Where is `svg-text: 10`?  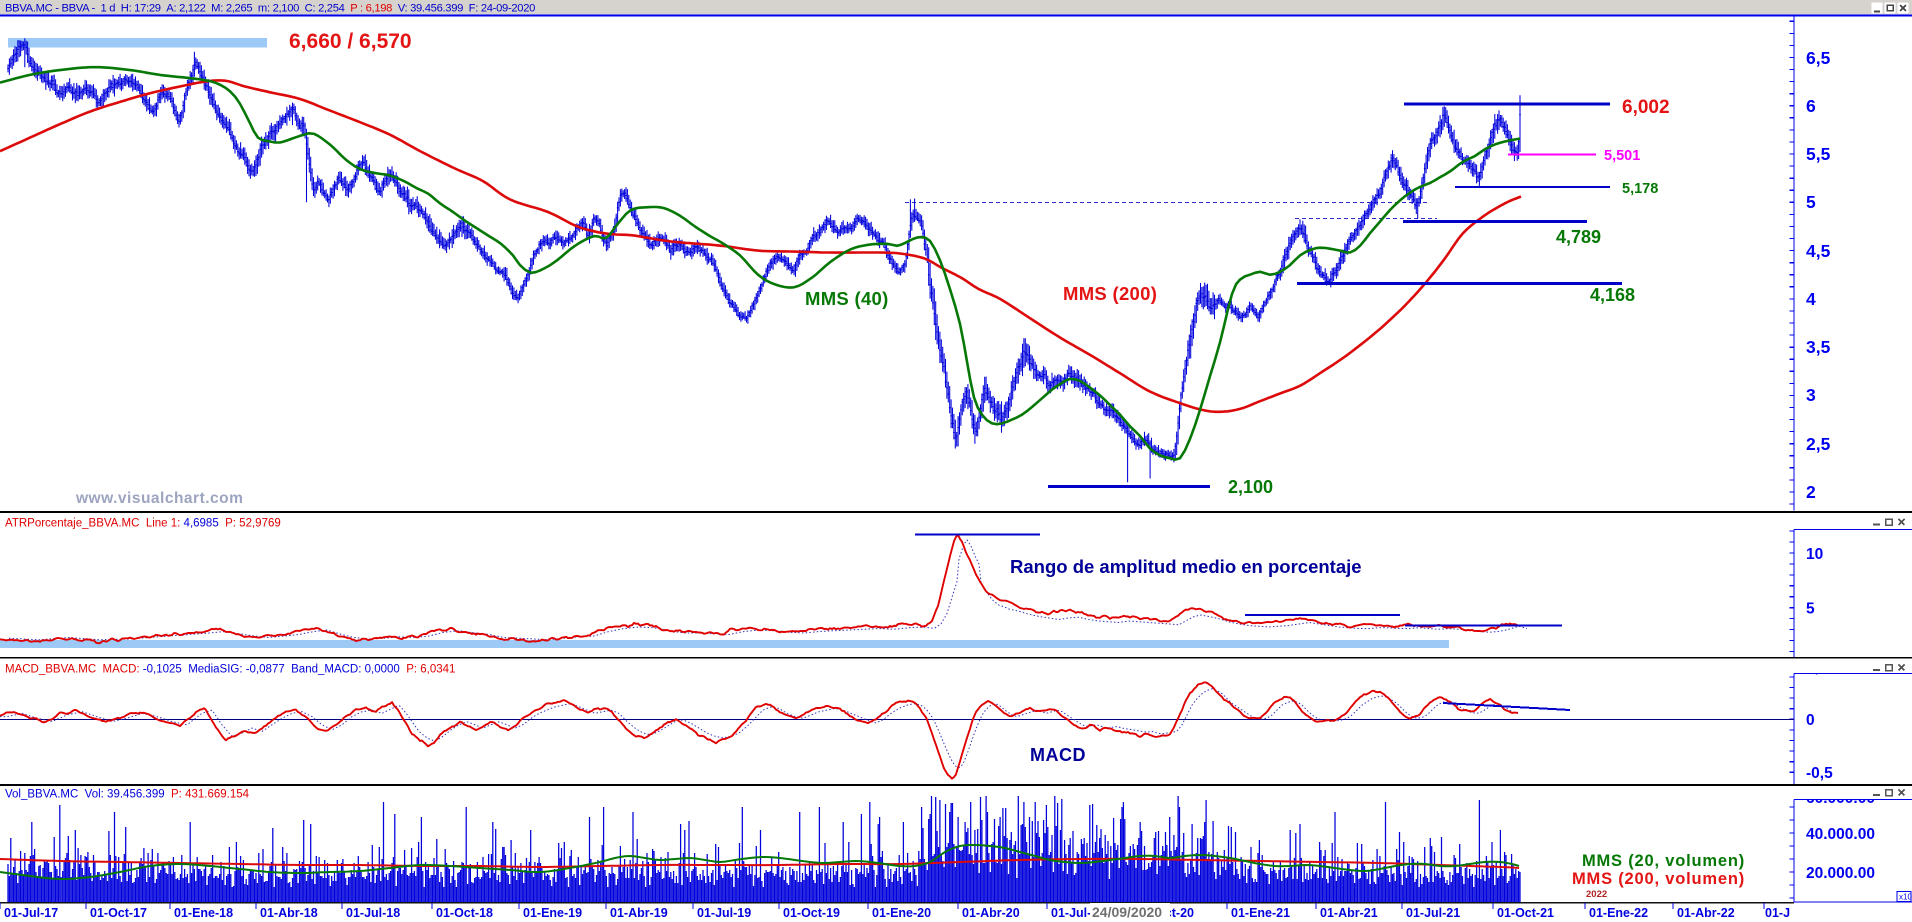 svg-text: 10 is located at coordinates (1814, 554).